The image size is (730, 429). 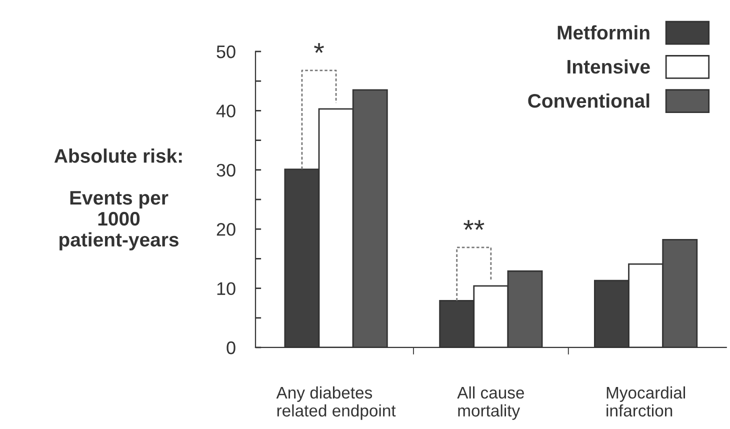 I want to click on y-tick-label: 30, so click(x=226, y=170).